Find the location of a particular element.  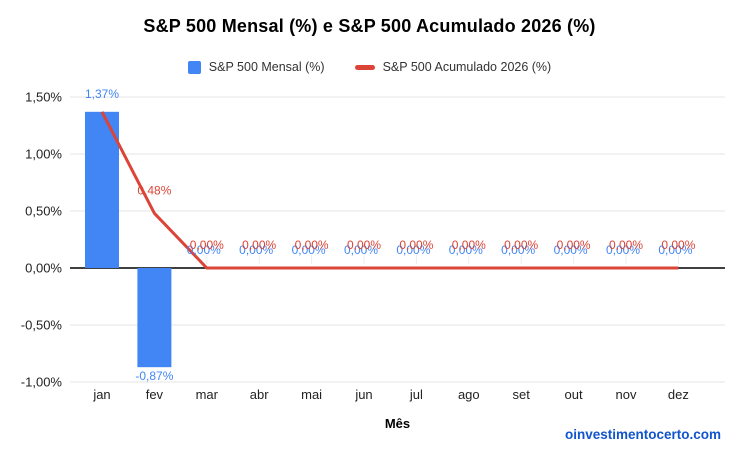

y-tick-label: 1,00% is located at coordinates (43, 154).